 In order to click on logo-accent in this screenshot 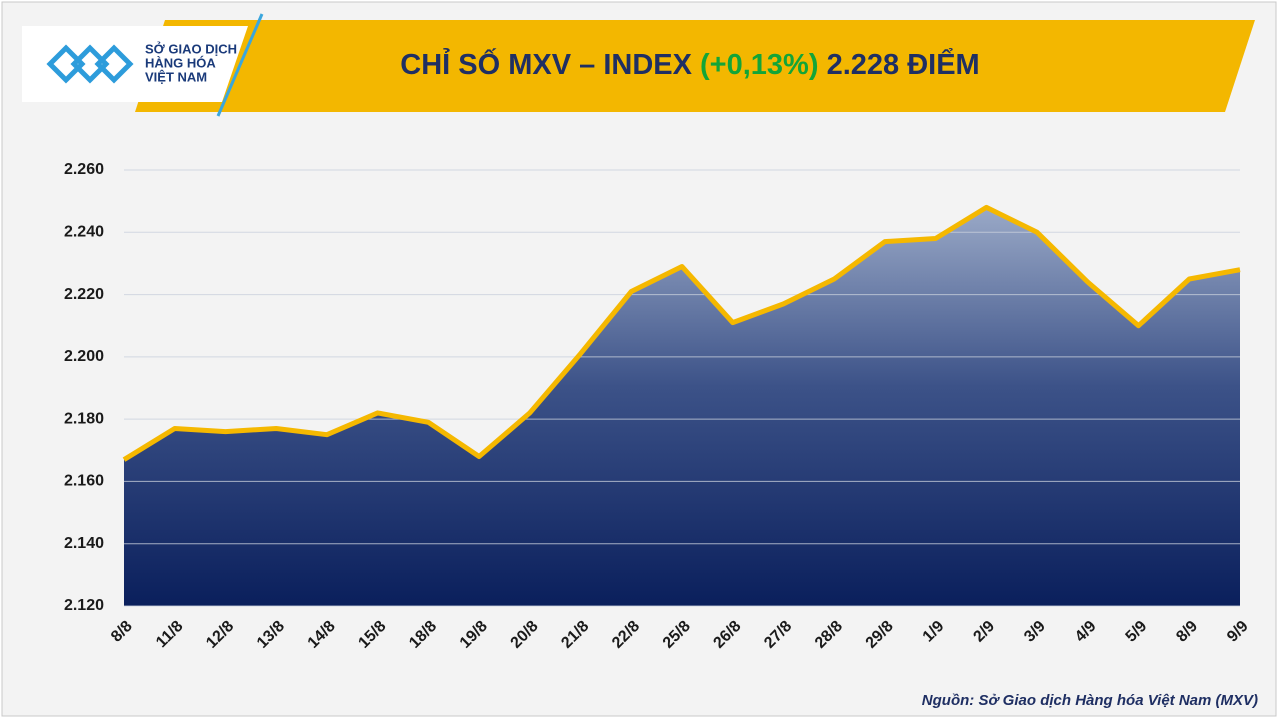, I will do `click(240, 65)`.